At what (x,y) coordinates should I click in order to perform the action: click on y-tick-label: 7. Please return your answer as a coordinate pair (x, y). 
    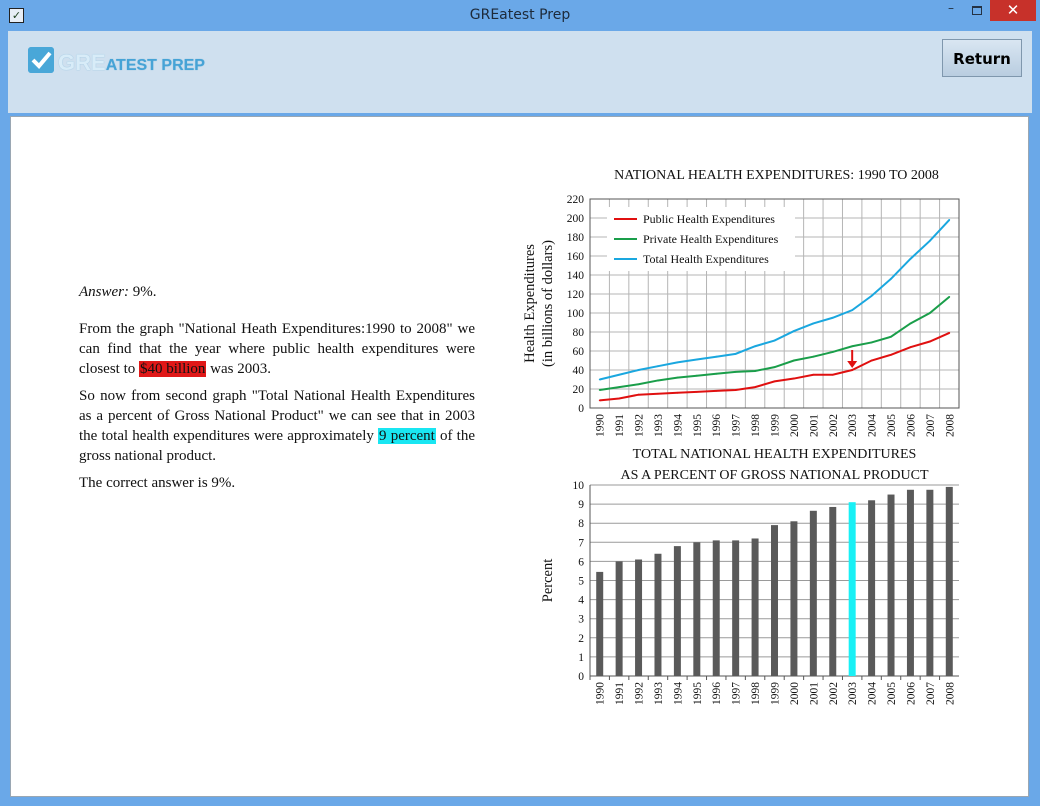
    Looking at the image, I should click on (581, 543).